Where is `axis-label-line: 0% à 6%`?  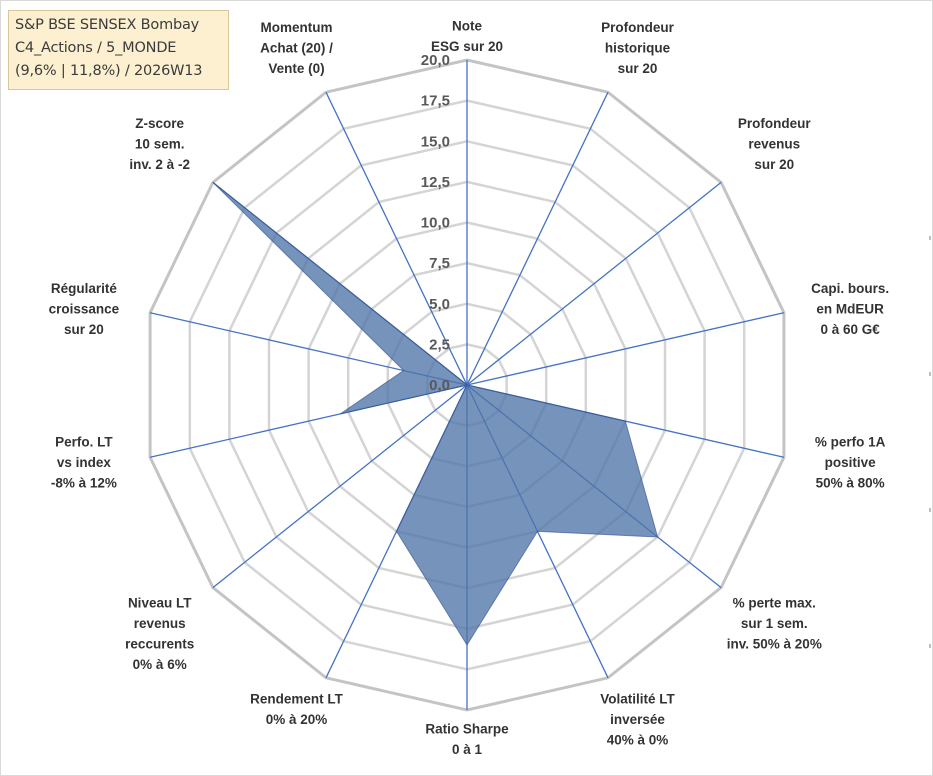 axis-label-line: 0% à 6% is located at coordinates (160, 664).